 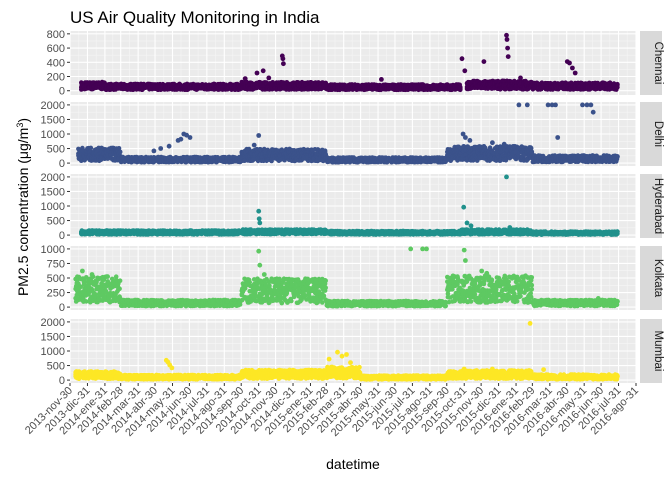 What do you see at coordinates (658, 206) in the screenshot?
I see `facet-strip-label: Hyderabad` at bounding box center [658, 206].